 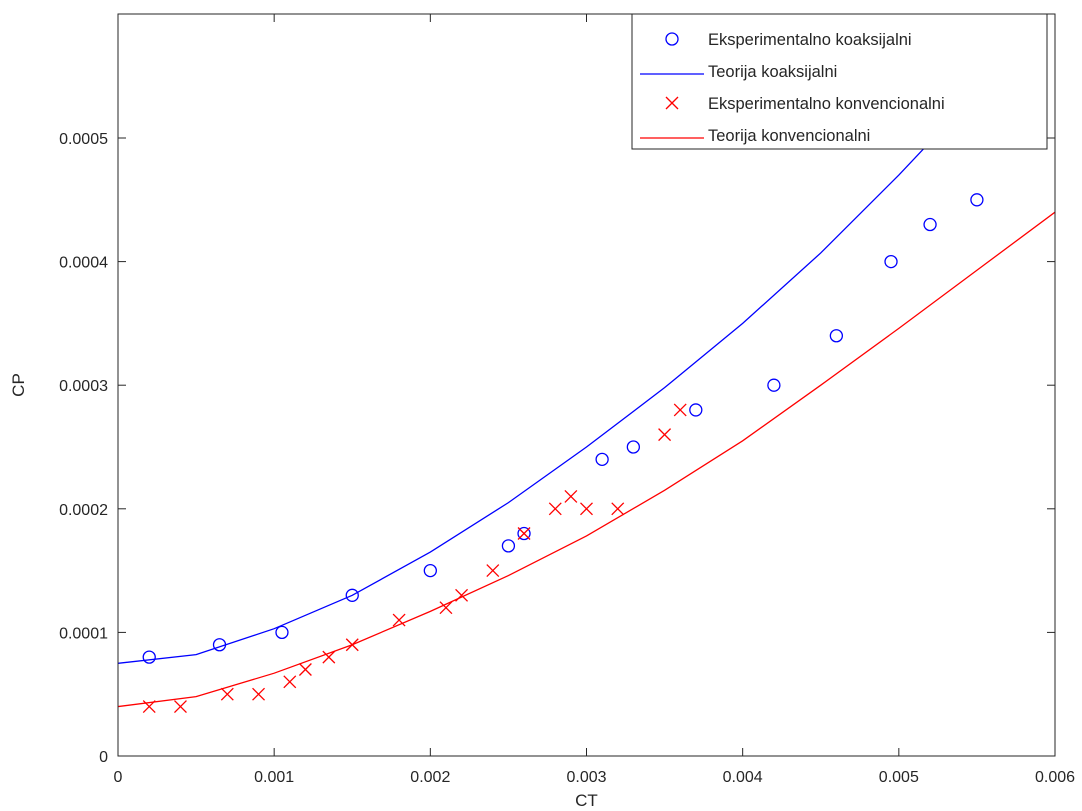 I want to click on y-tick-label: 0.0004, so click(x=83, y=263).